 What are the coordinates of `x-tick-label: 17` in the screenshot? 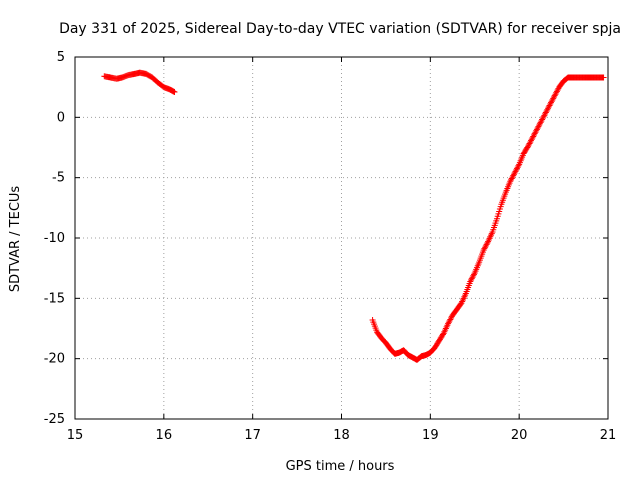 It's located at (252, 435).